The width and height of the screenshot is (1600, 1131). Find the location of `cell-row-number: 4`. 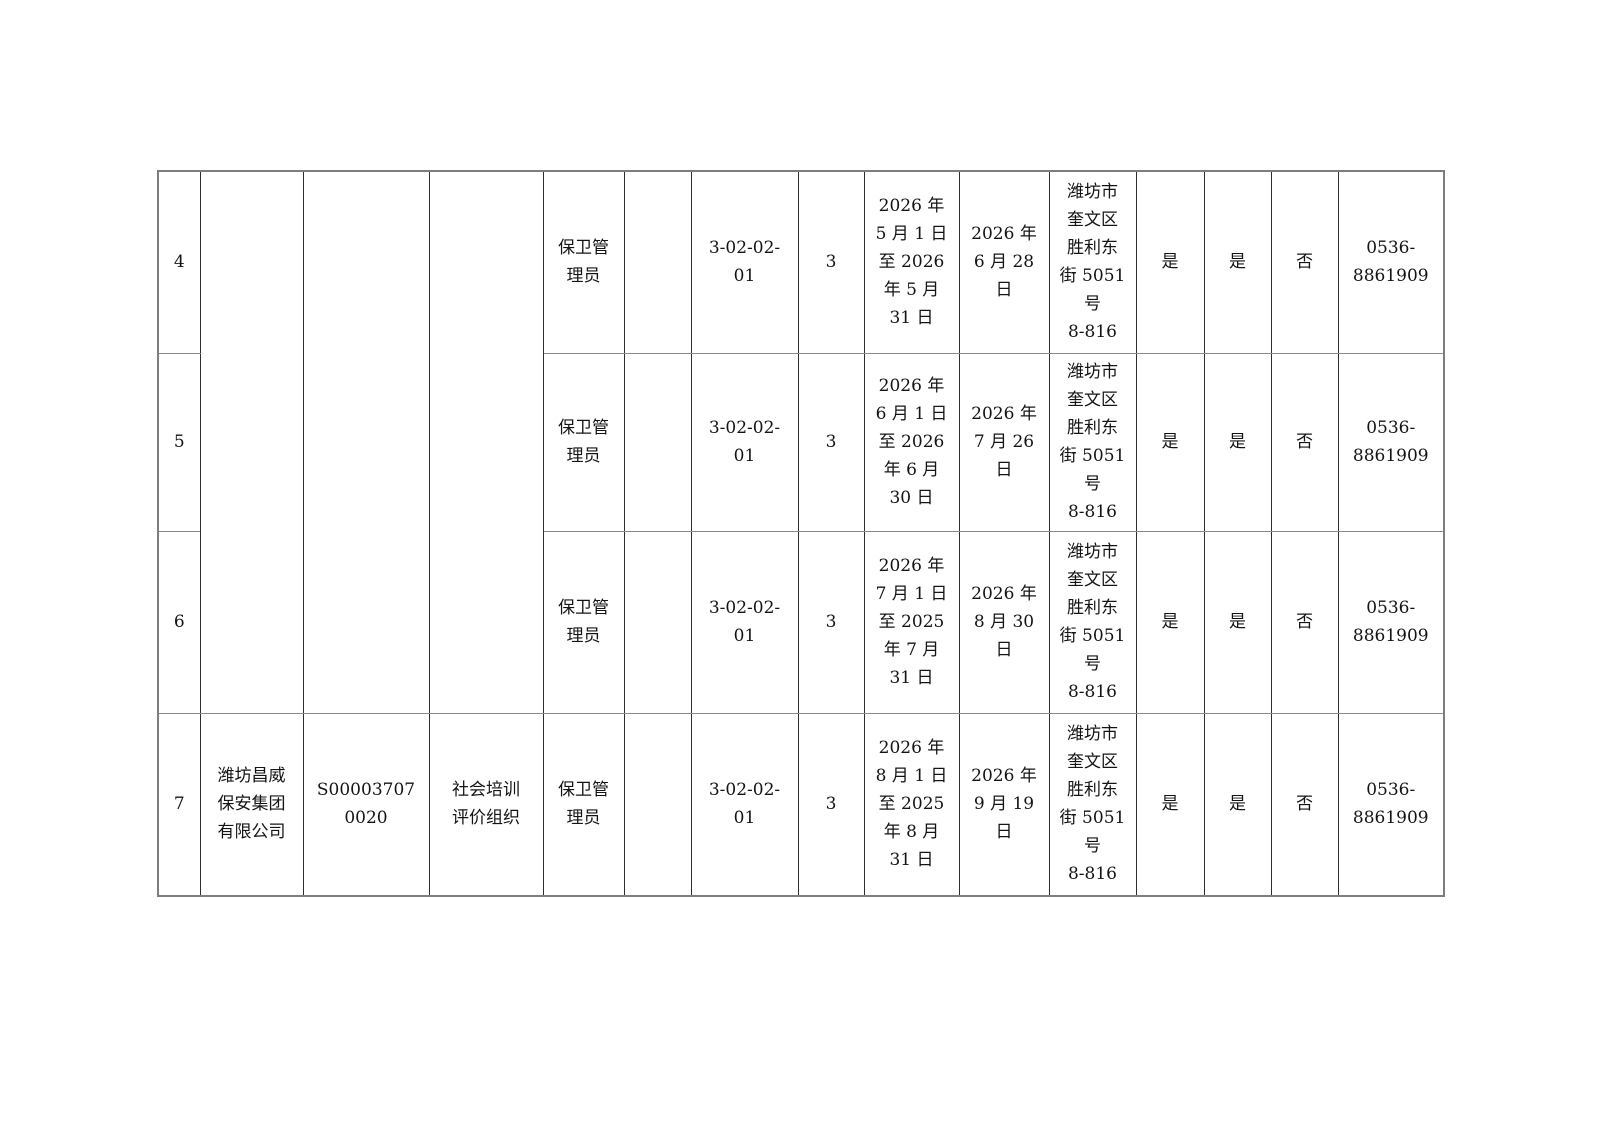

cell-row-number: 4 is located at coordinates (179, 262).